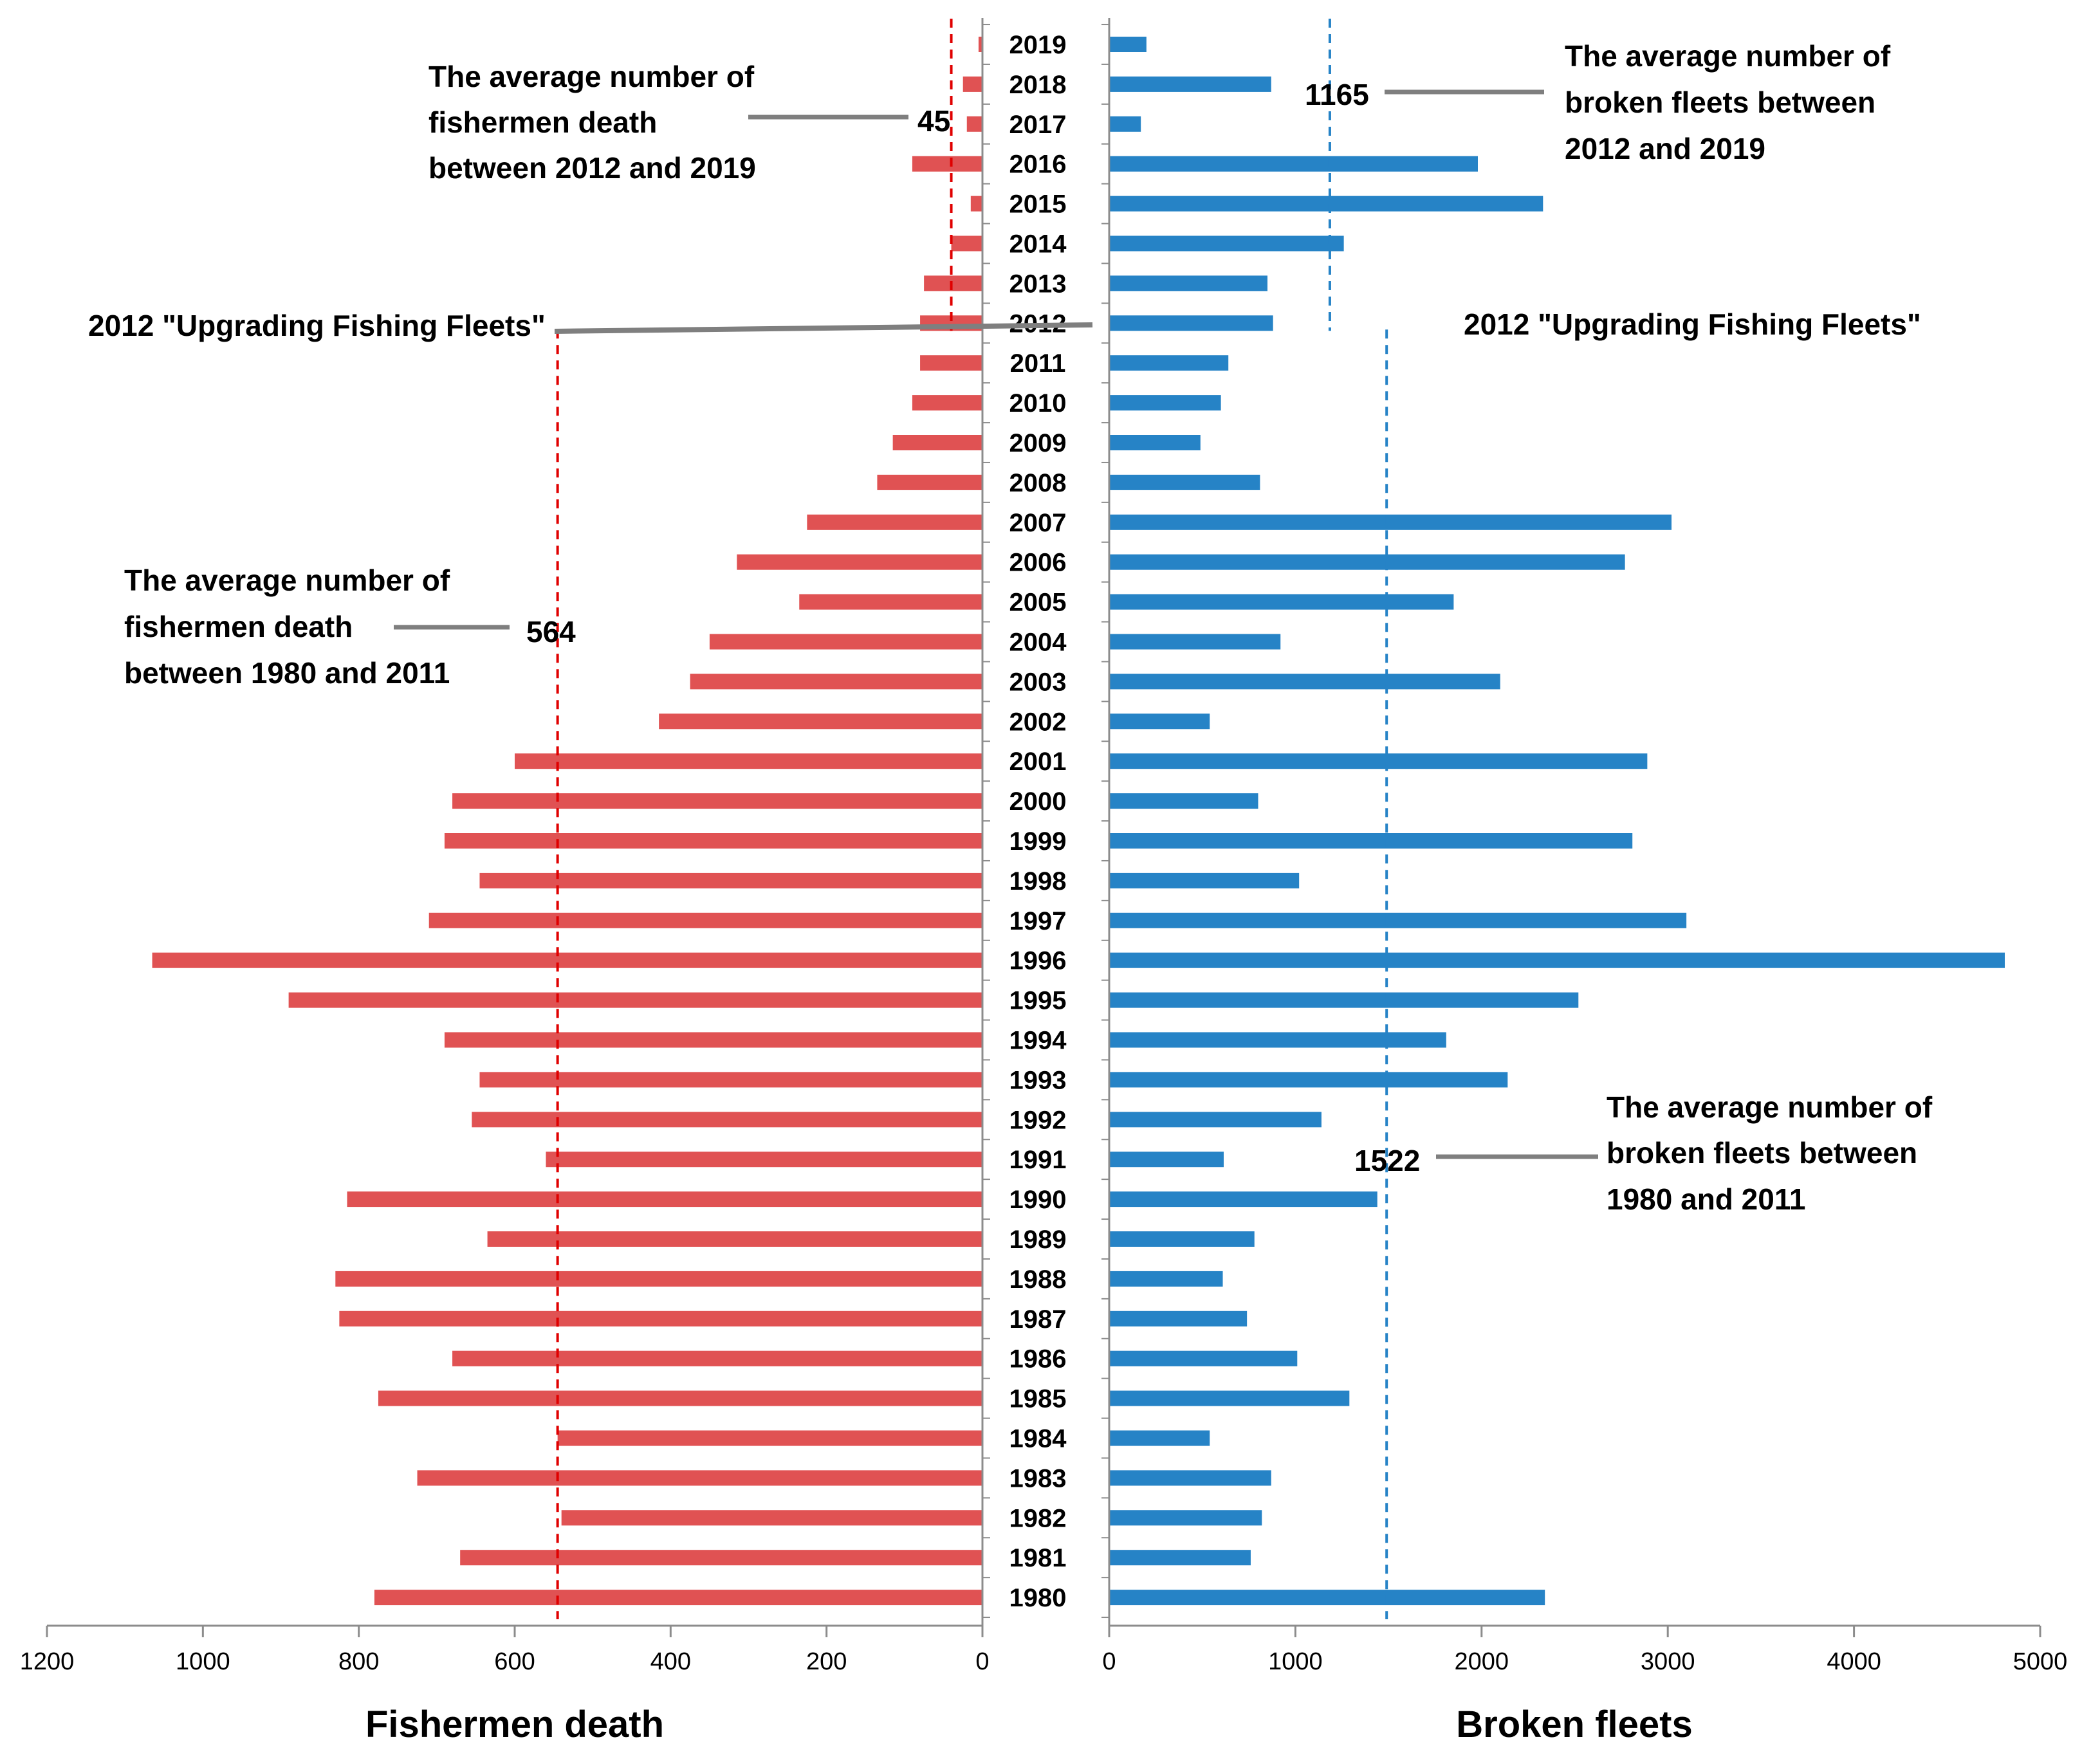 This screenshot has width=2091, height=1764. What do you see at coordinates (836, 682) in the screenshot?
I see `death-bar-2003` at bounding box center [836, 682].